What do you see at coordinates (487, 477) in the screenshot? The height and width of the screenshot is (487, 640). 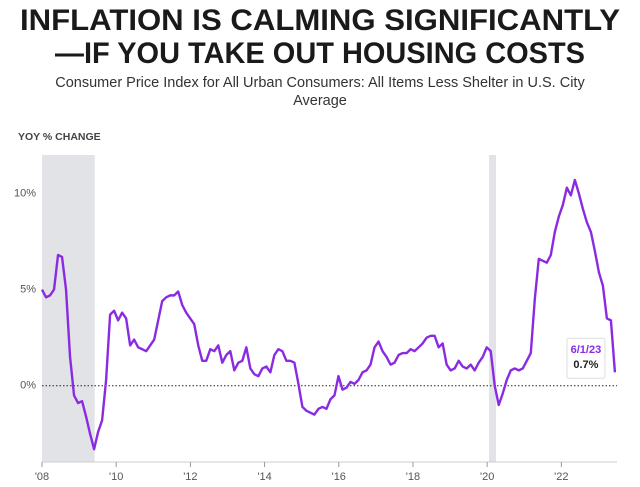 I see `x-tick-label: '20` at bounding box center [487, 477].